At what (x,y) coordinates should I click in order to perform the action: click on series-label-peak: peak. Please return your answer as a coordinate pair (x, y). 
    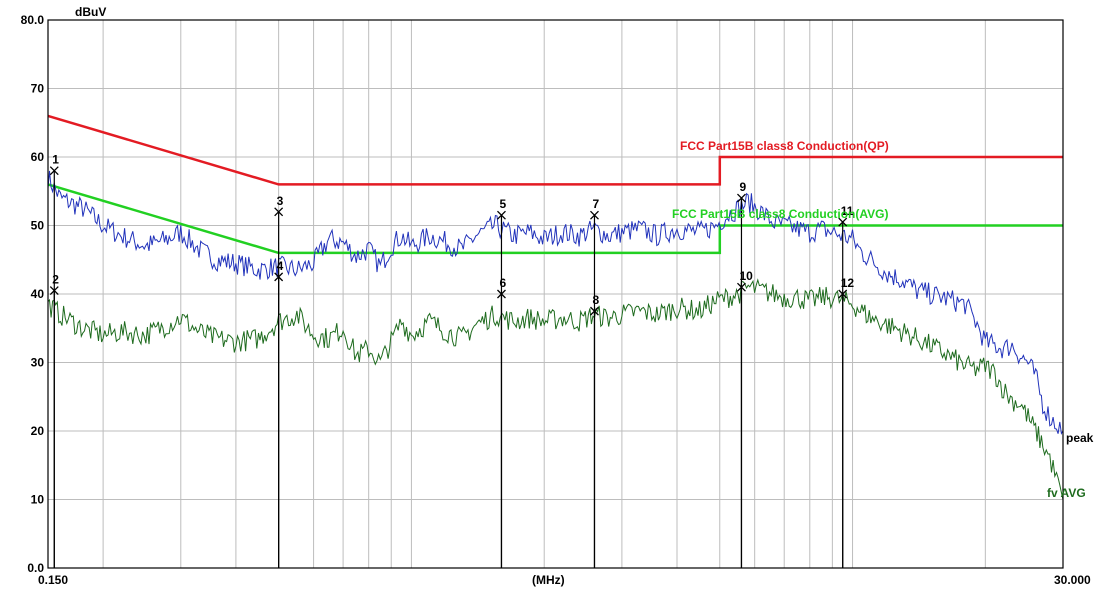
    Looking at the image, I should click on (1080, 438).